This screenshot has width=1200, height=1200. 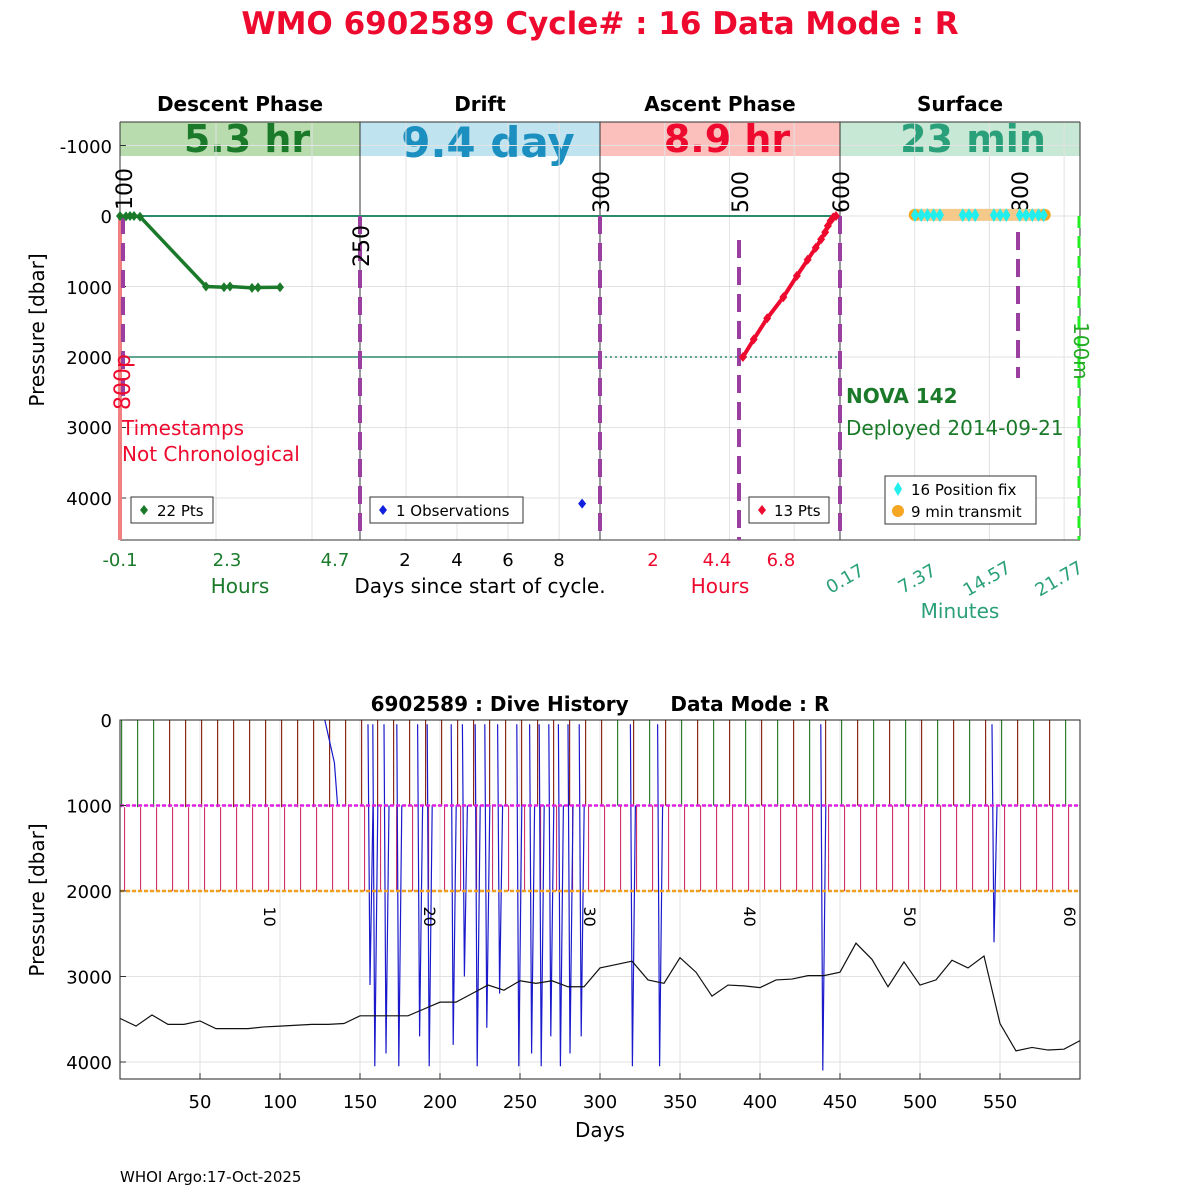 I want to click on surface-xlabel: Minutes, so click(x=960, y=611).